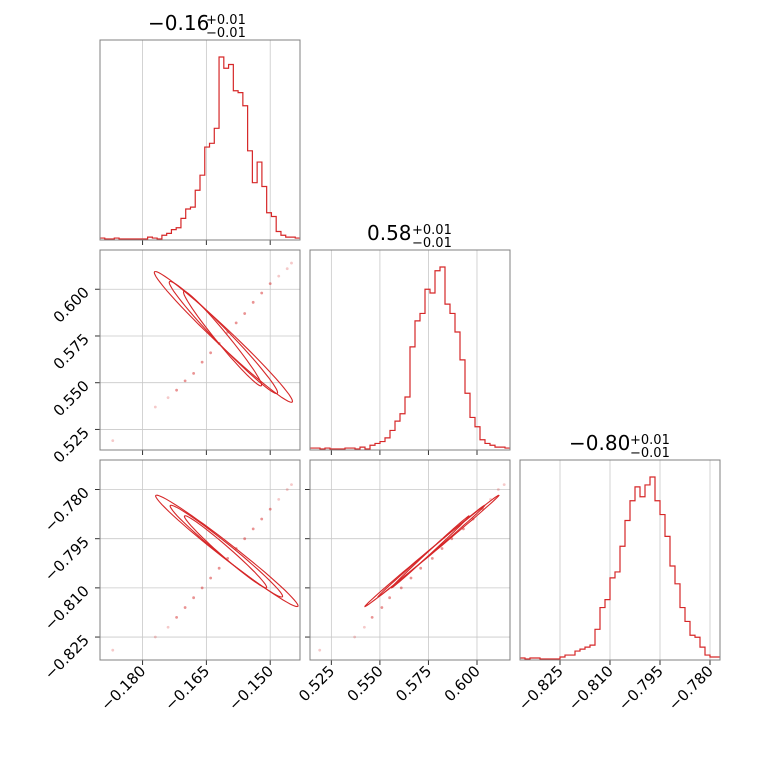 The image size is (760, 760). Describe the element at coordinates (365, 683) in the screenshot. I see `x-tick-label: 0.550` at that location.